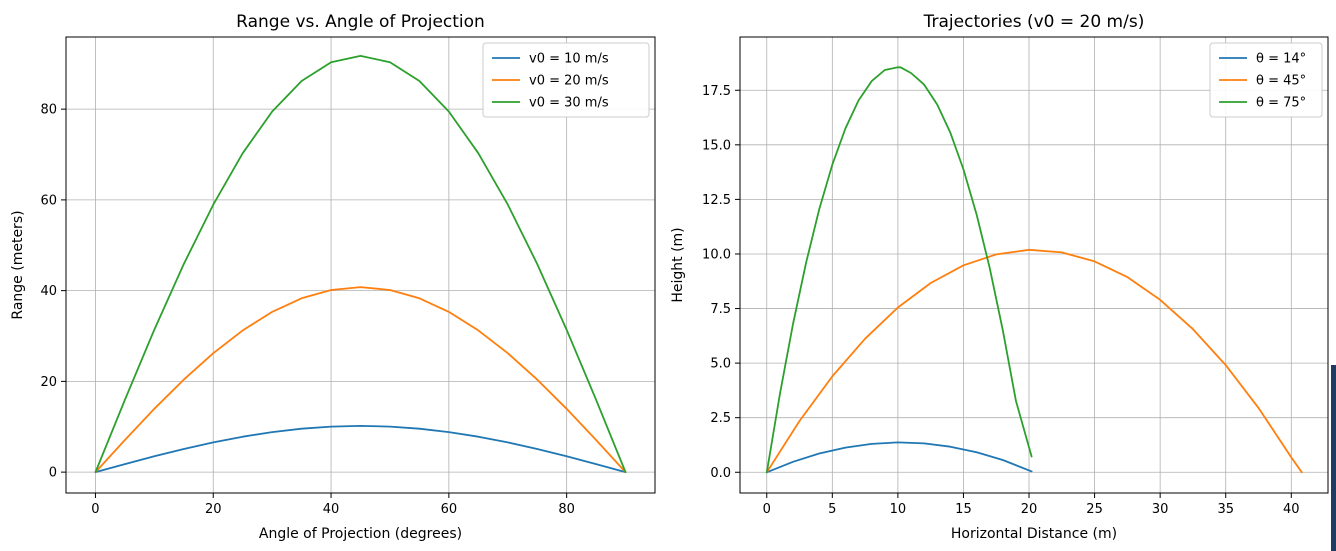  I want to click on range-chart-x-tick-label: 60, so click(449, 509).